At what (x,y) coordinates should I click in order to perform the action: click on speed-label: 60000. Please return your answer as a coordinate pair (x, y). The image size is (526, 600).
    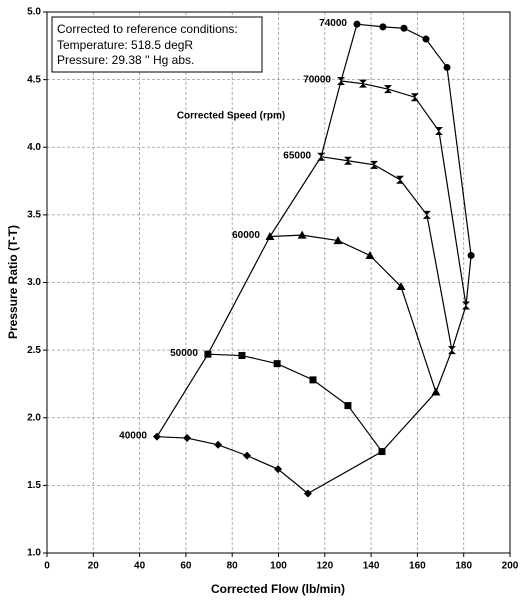
    Looking at the image, I should click on (246, 235).